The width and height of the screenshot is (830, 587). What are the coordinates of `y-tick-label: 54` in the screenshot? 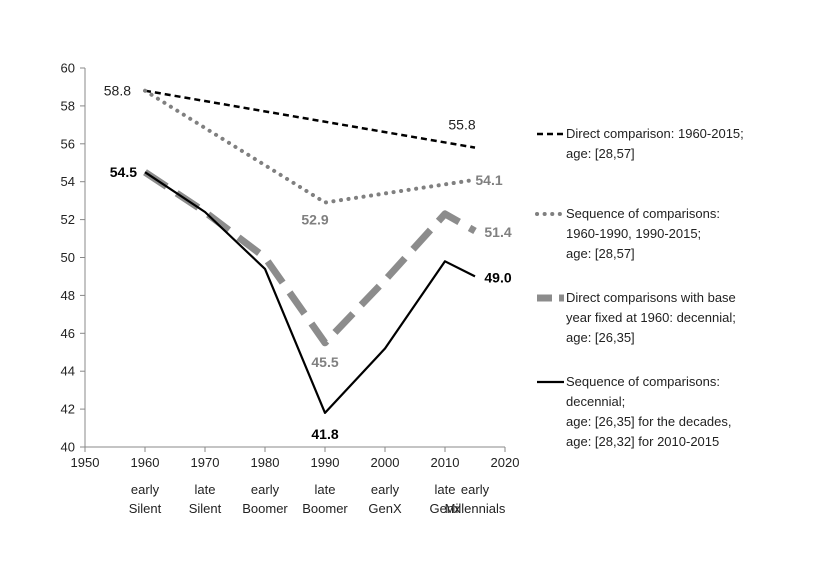 It's located at (68, 181).